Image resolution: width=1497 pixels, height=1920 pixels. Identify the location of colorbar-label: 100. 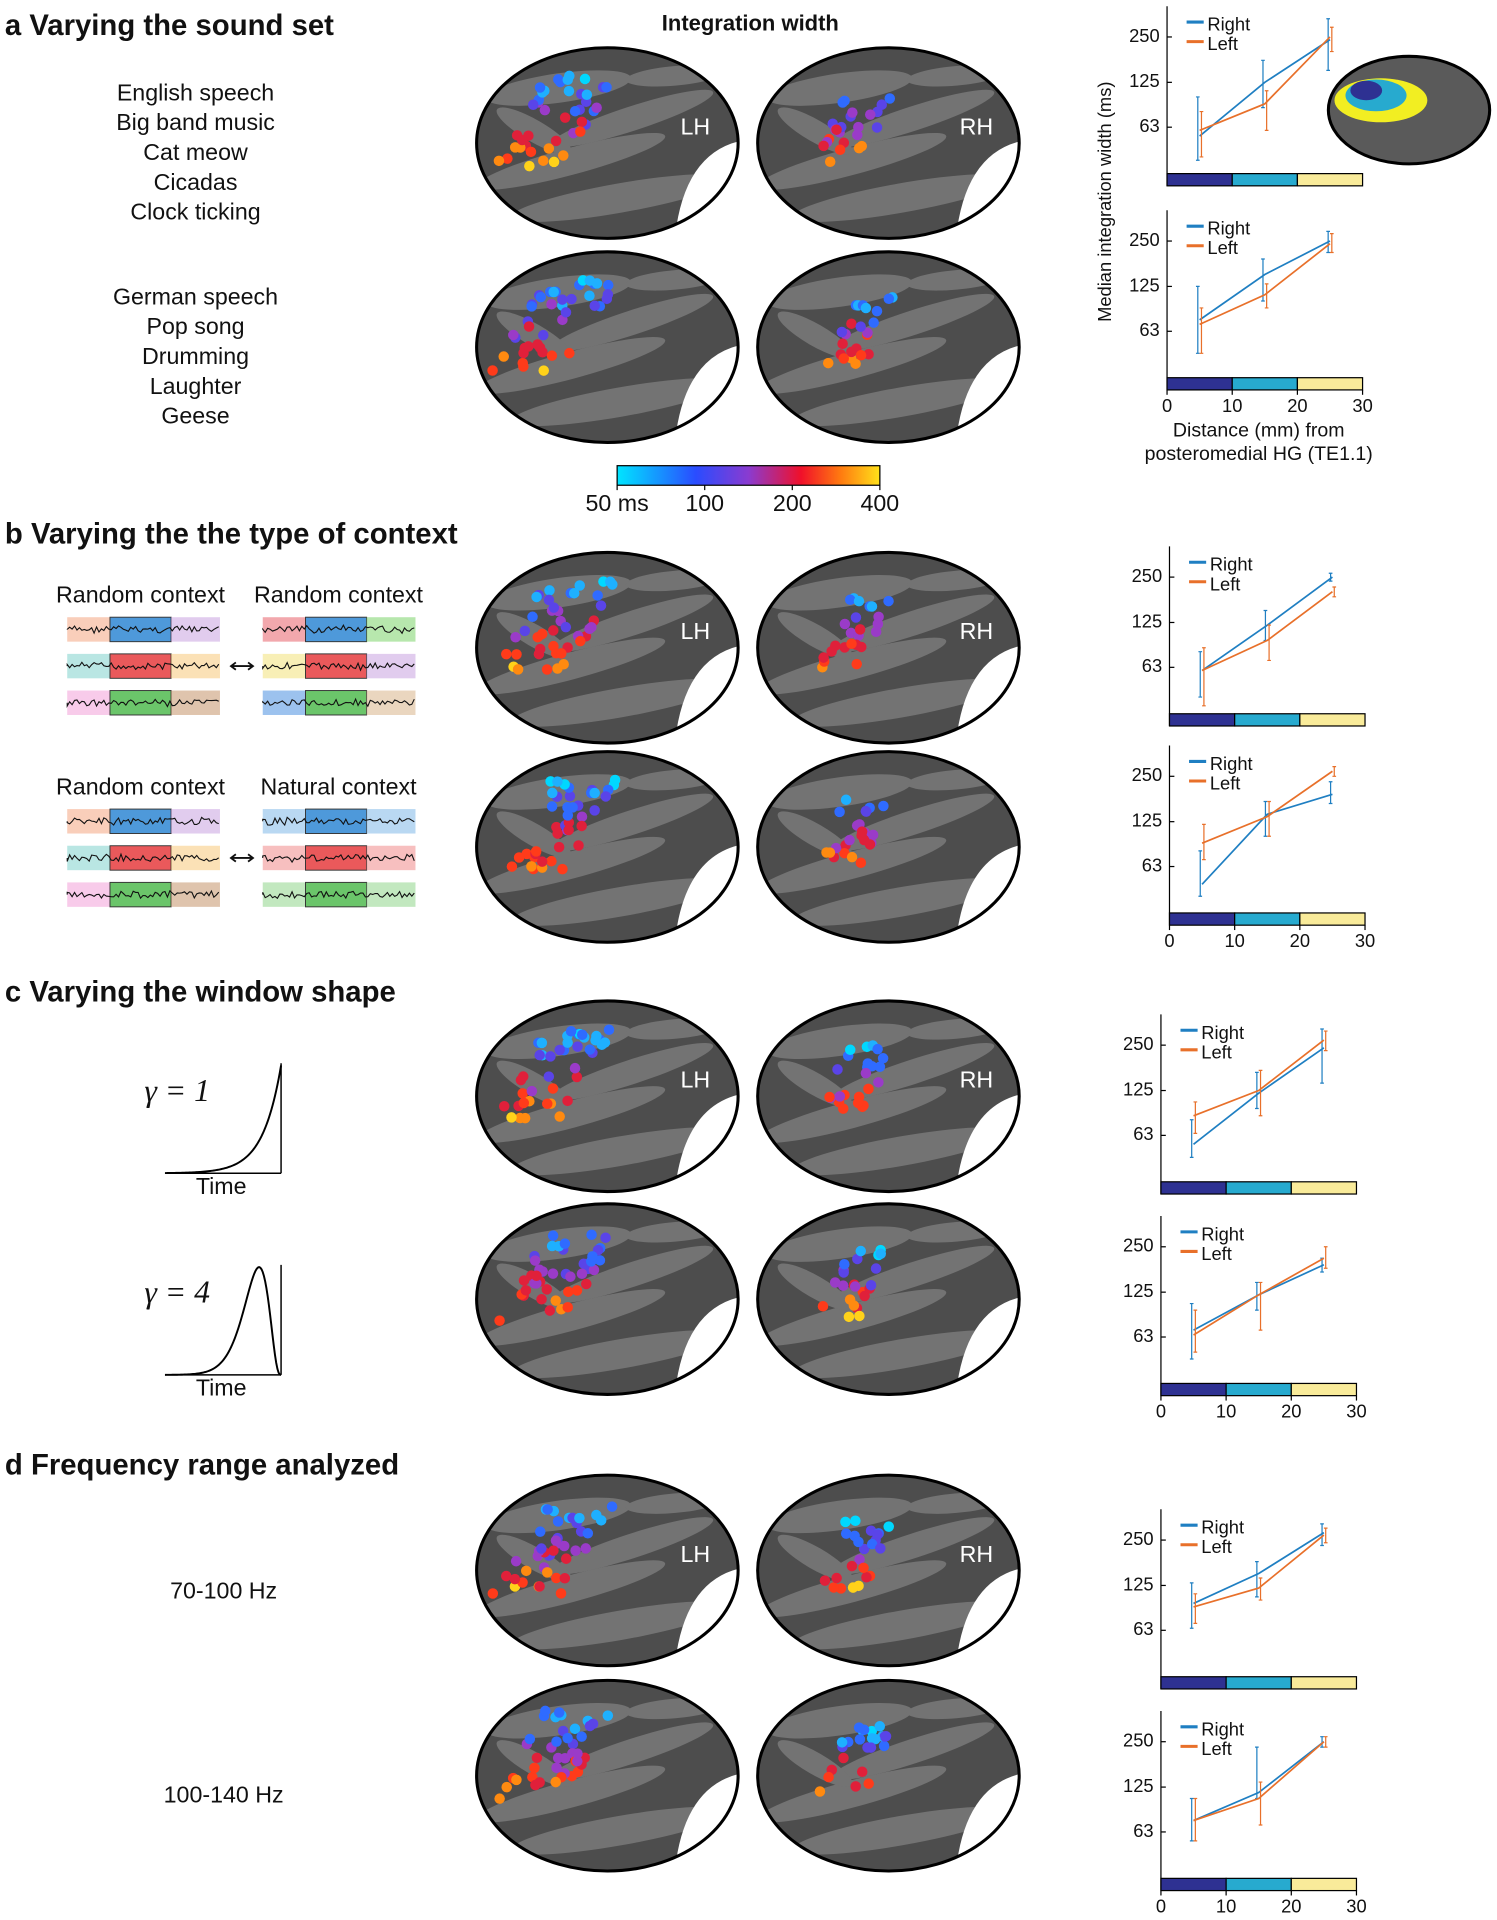
(704, 503).